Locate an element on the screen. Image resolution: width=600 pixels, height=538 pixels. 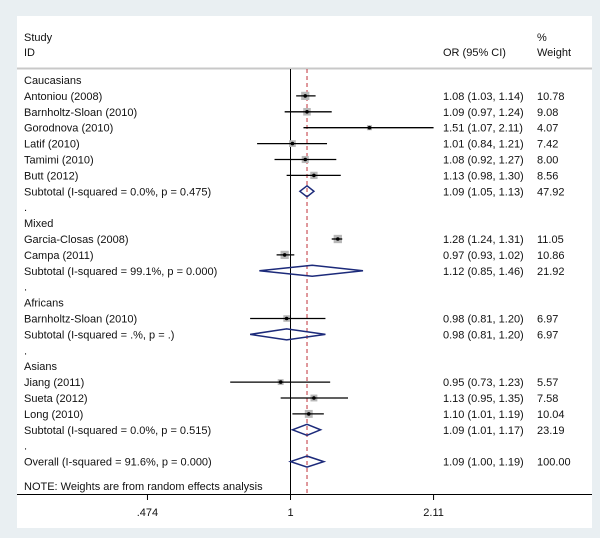
row-weight: 11.05 is located at coordinates (550, 240).